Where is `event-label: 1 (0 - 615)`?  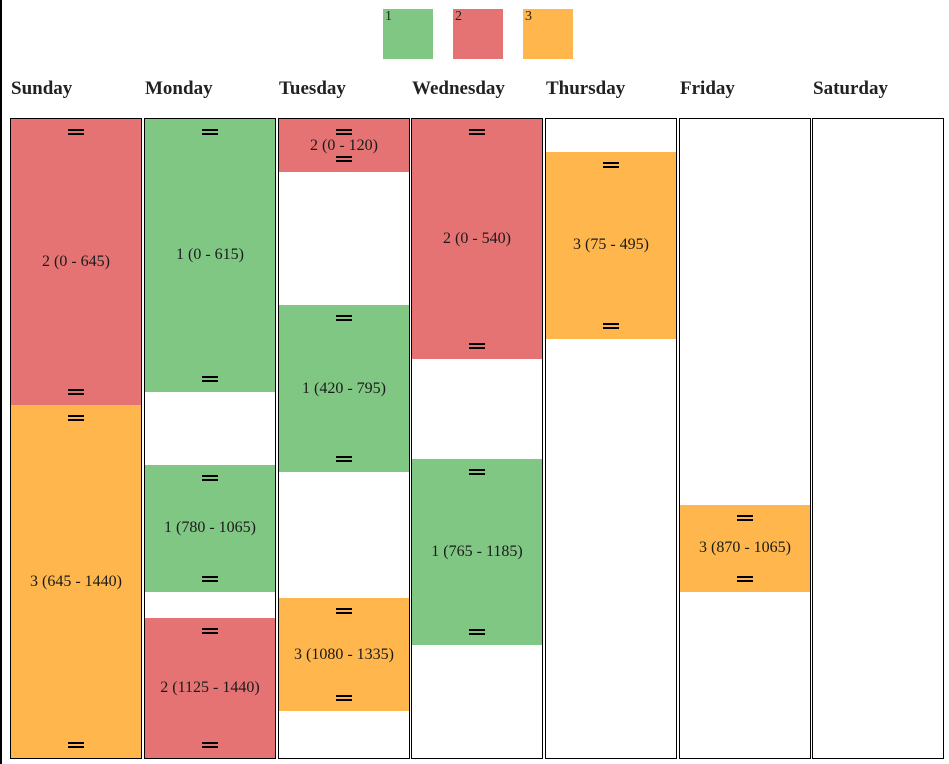
event-label: 1 (0 - 615) is located at coordinates (210, 255).